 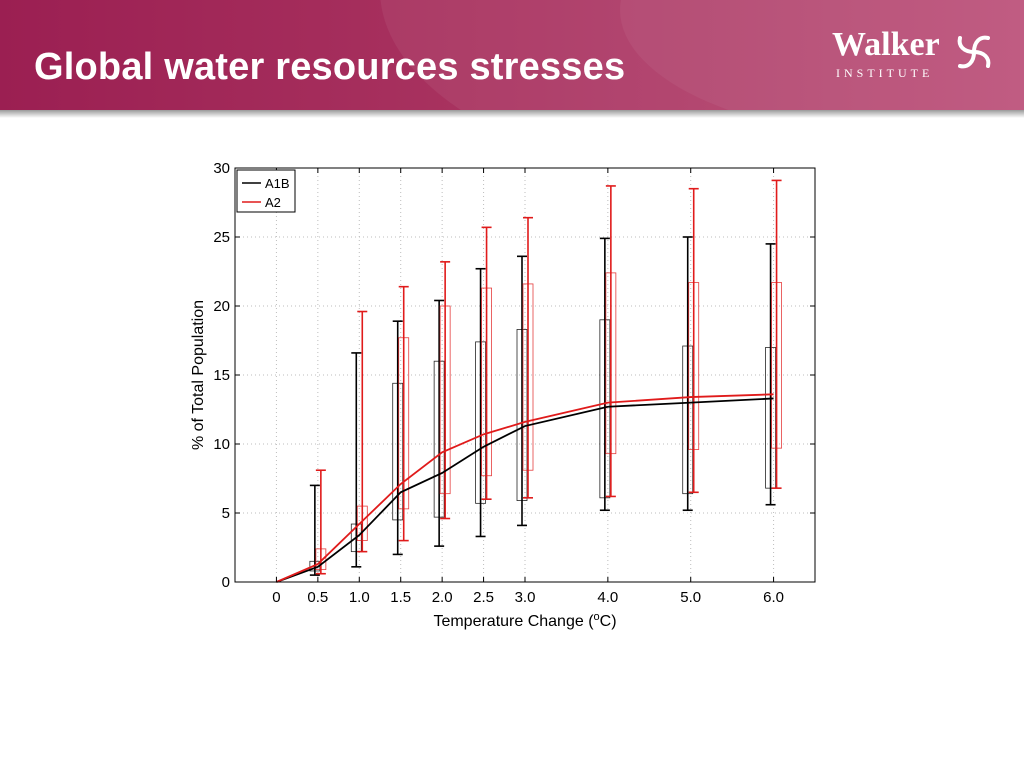 I want to click on slide-title: Global water resources stresses, so click(x=330, y=67).